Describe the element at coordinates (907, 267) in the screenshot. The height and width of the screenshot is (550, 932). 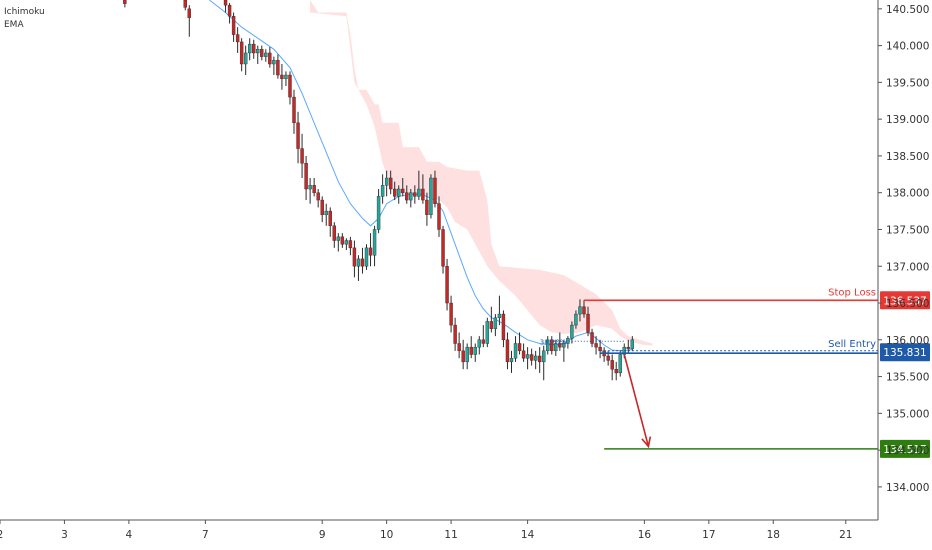
I see `y-tick-label: 137.000` at that location.